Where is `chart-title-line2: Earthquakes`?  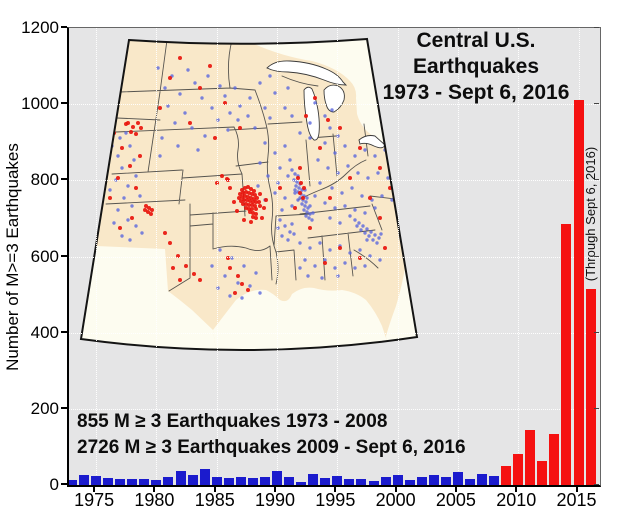 chart-title-line2: Earthquakes is located at coordinates (476, 66).